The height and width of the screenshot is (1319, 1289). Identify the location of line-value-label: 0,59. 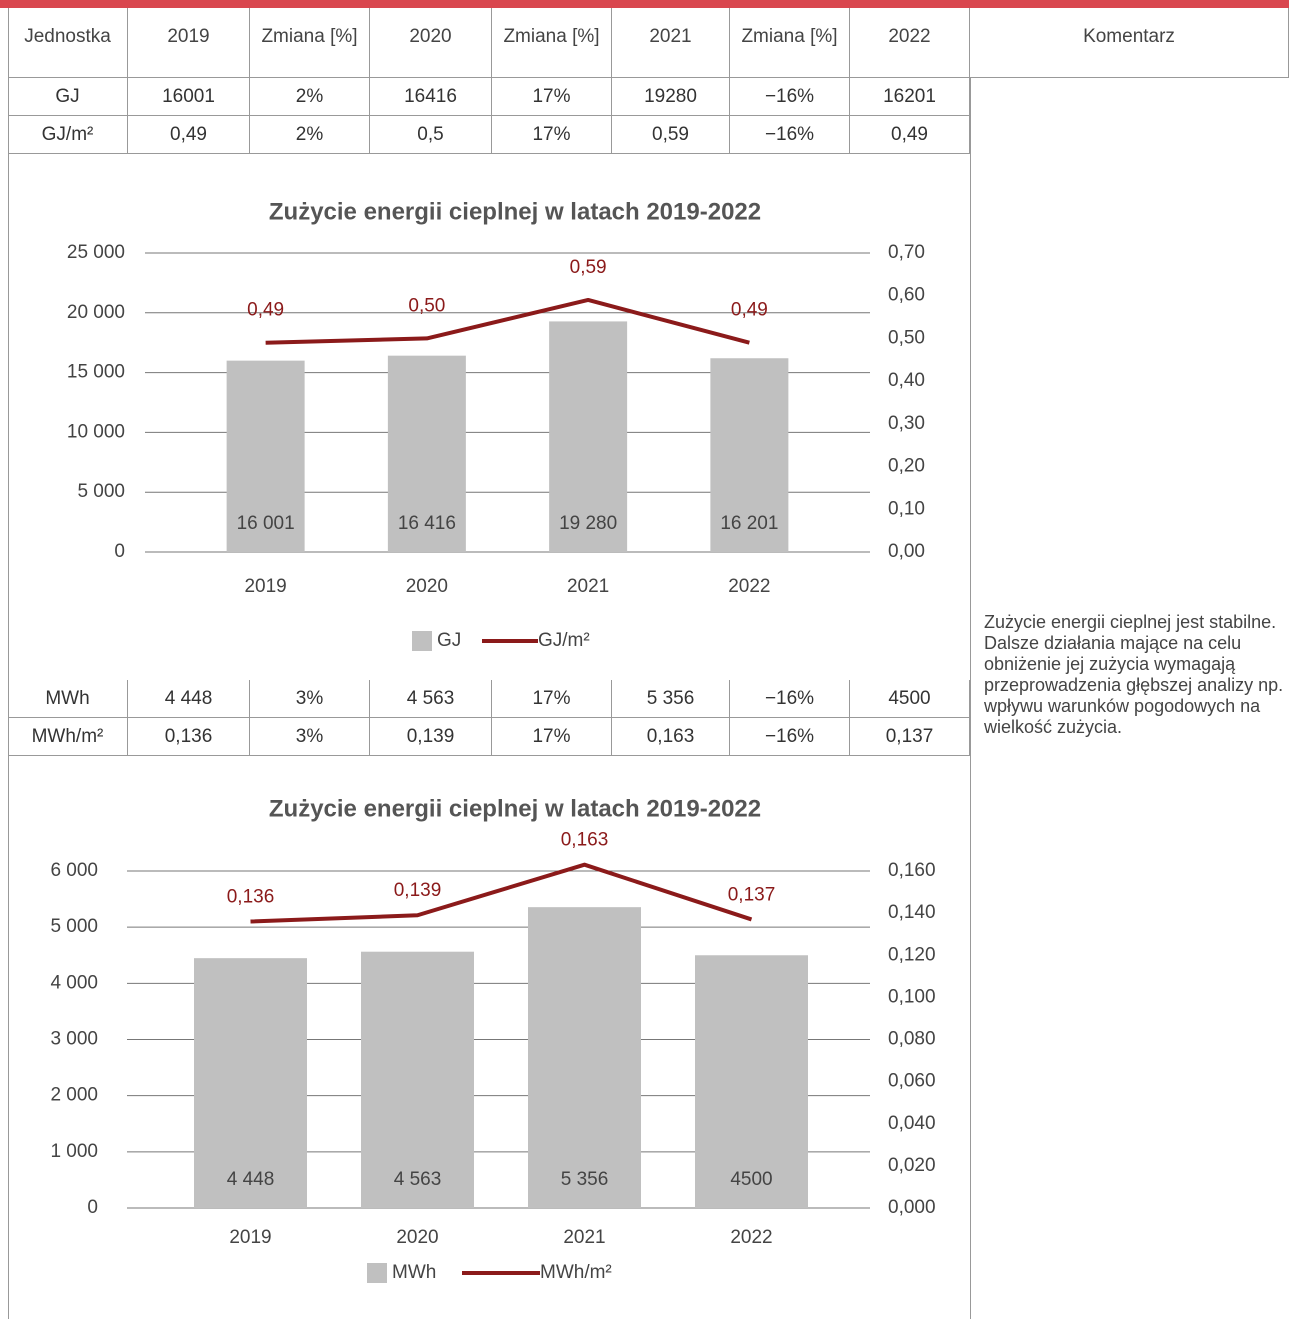
(588, 267).